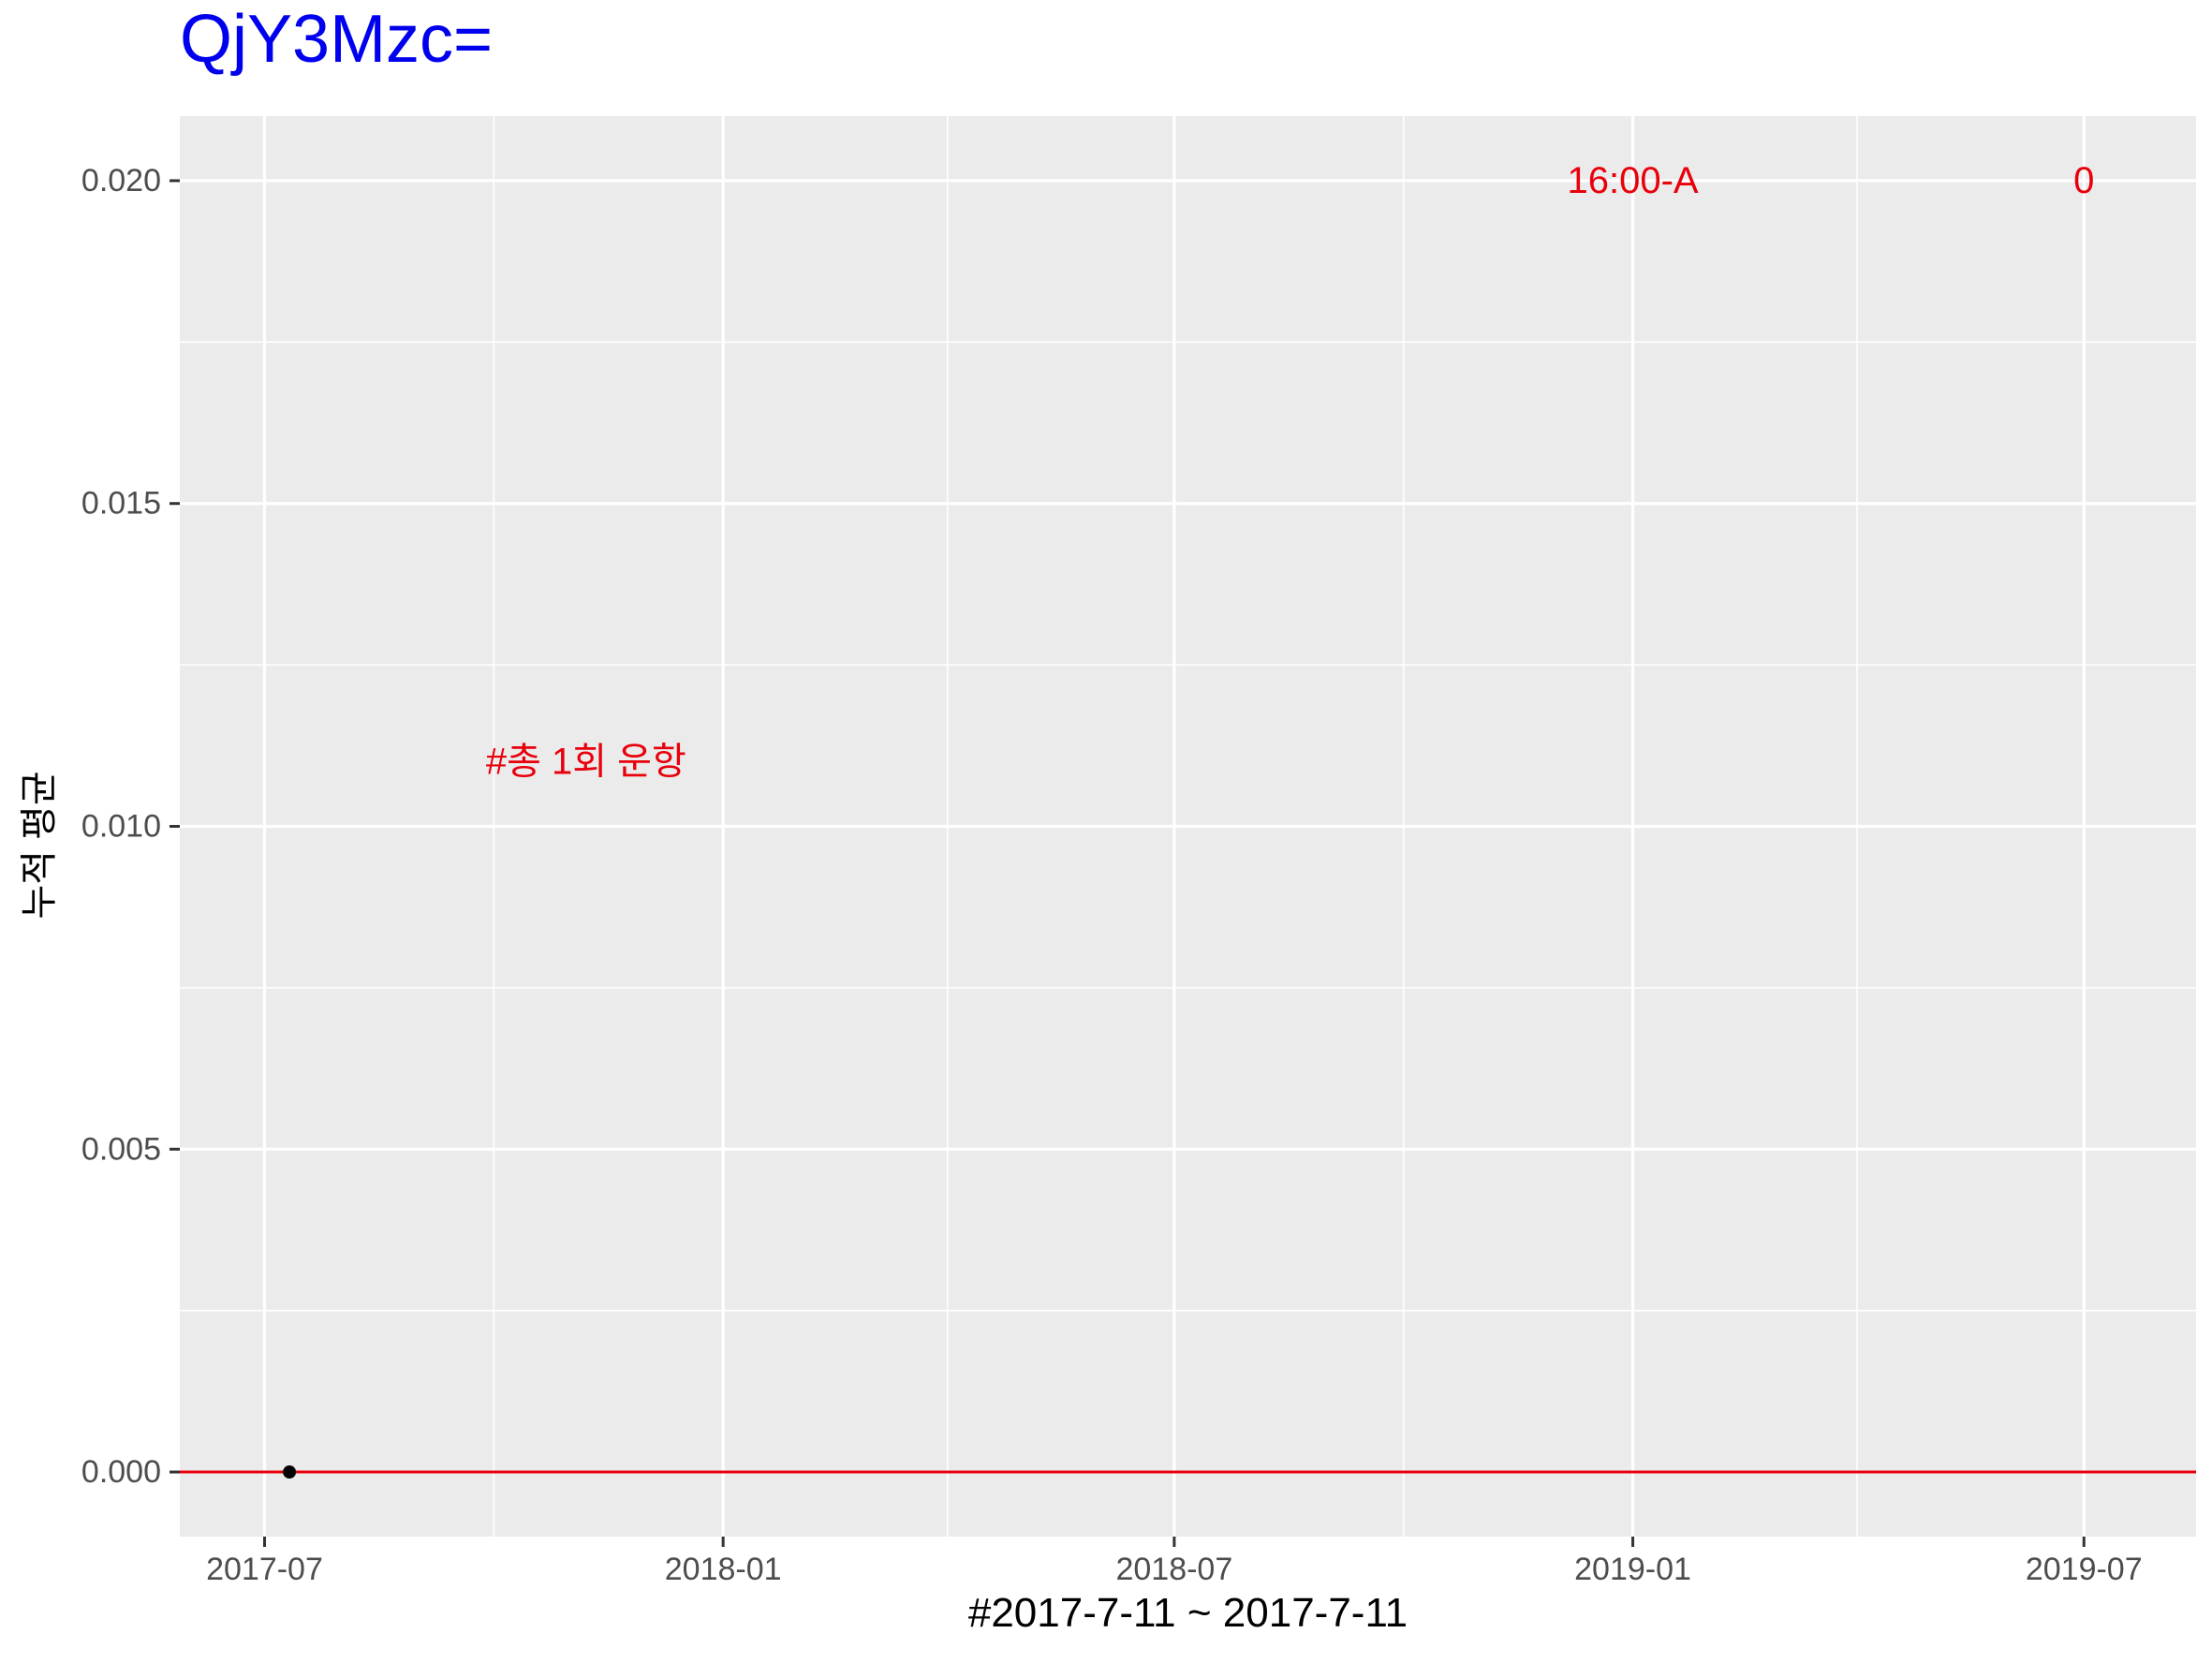 The image size is (2212, 1663). I want to click on data-point, so click(290, 1472).